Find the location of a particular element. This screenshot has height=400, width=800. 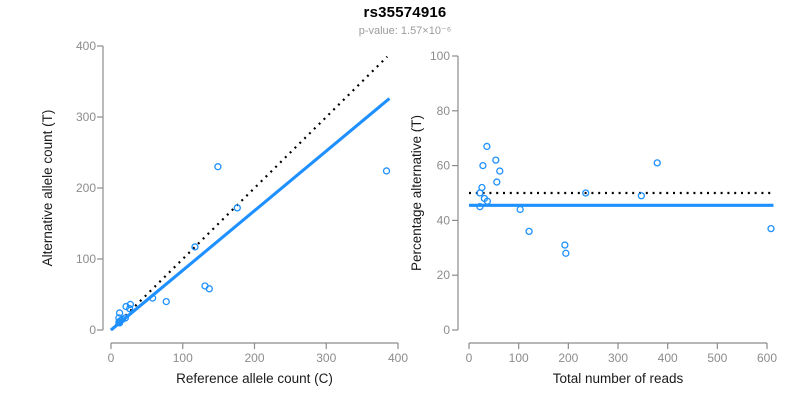

x-axis-title: Total number of reads is located at coordinates (618, 378).